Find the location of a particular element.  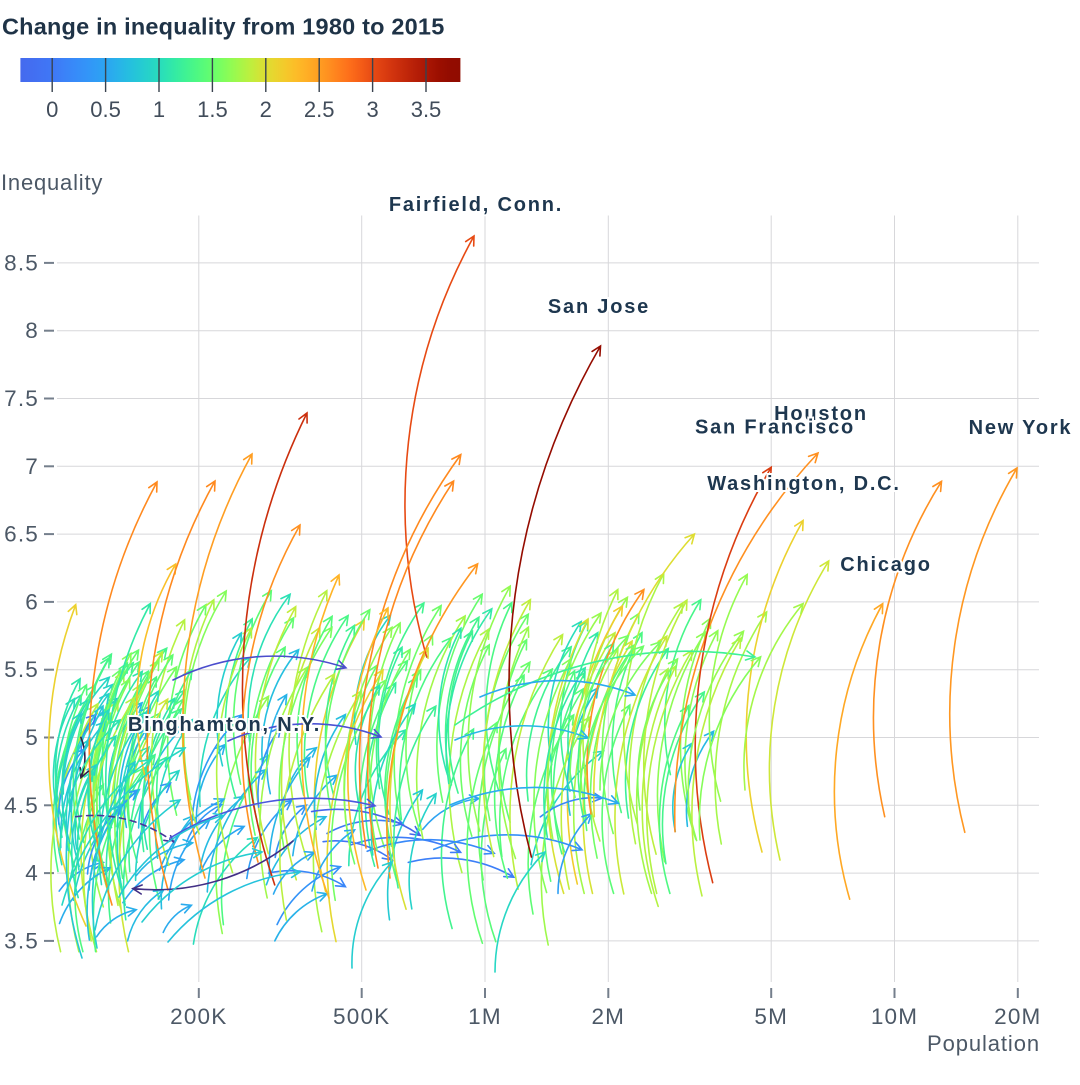

svg-text: 6.5 is located at coordinates (21, 534).